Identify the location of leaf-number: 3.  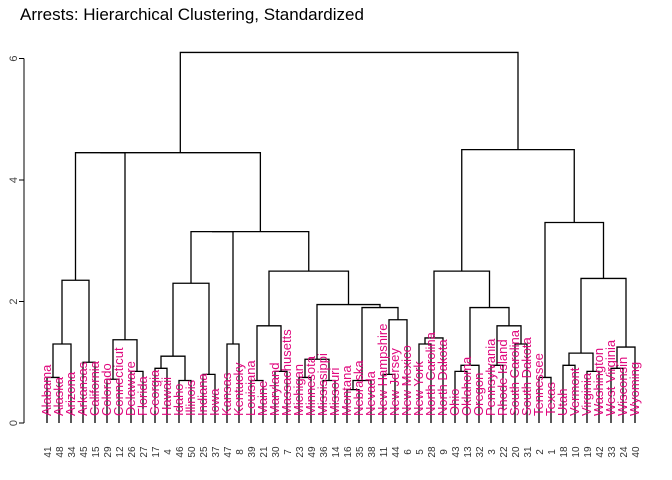
(492, 452).